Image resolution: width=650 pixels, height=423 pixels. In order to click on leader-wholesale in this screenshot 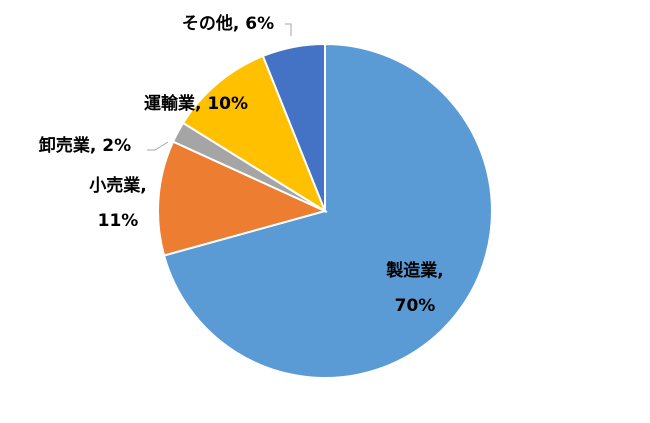, I will do `click(158, 146)`.